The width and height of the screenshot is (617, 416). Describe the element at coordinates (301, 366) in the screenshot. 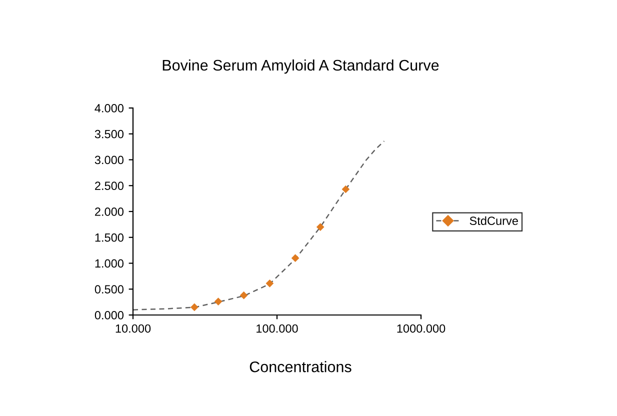

I see `x-axis-title: Concentrations` at that location.